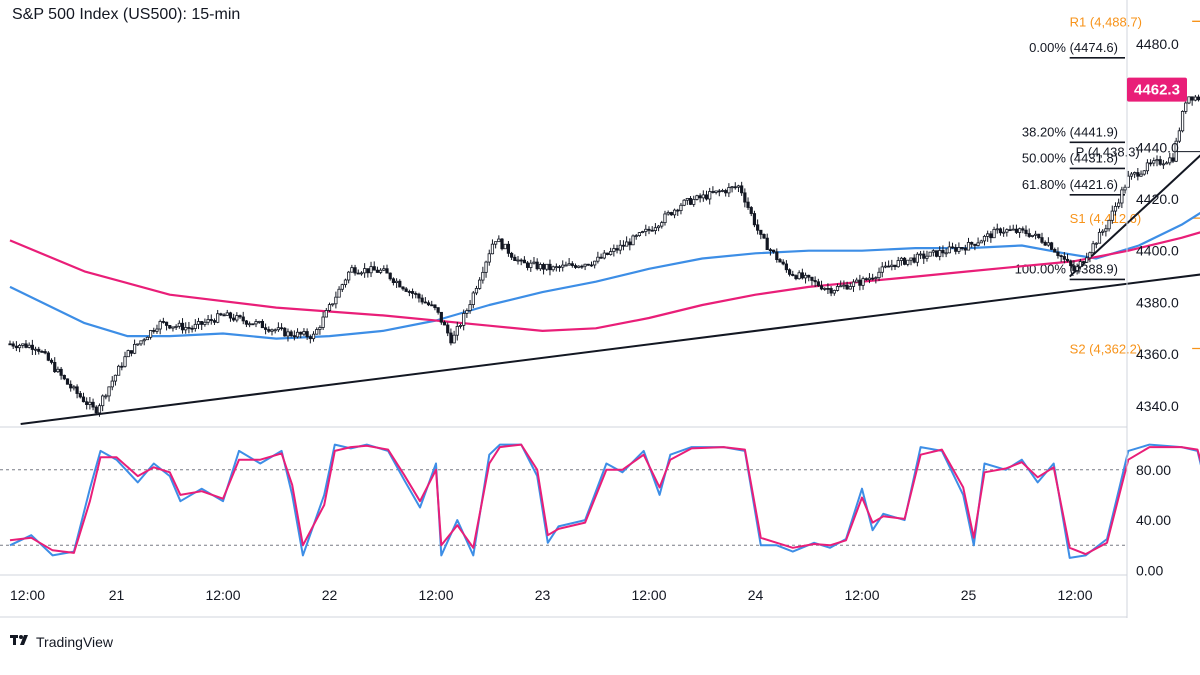 This screenshot has height=675, width=1200. Describe the element at coordinates (27, 595) in the screenshot. I see `time-tick-label: 12:00` at that location.